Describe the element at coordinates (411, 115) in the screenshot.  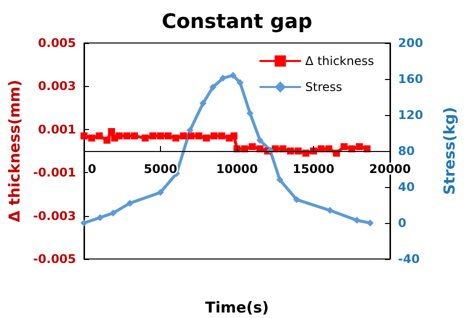
I see `y2-tick-label: 120` at that location.